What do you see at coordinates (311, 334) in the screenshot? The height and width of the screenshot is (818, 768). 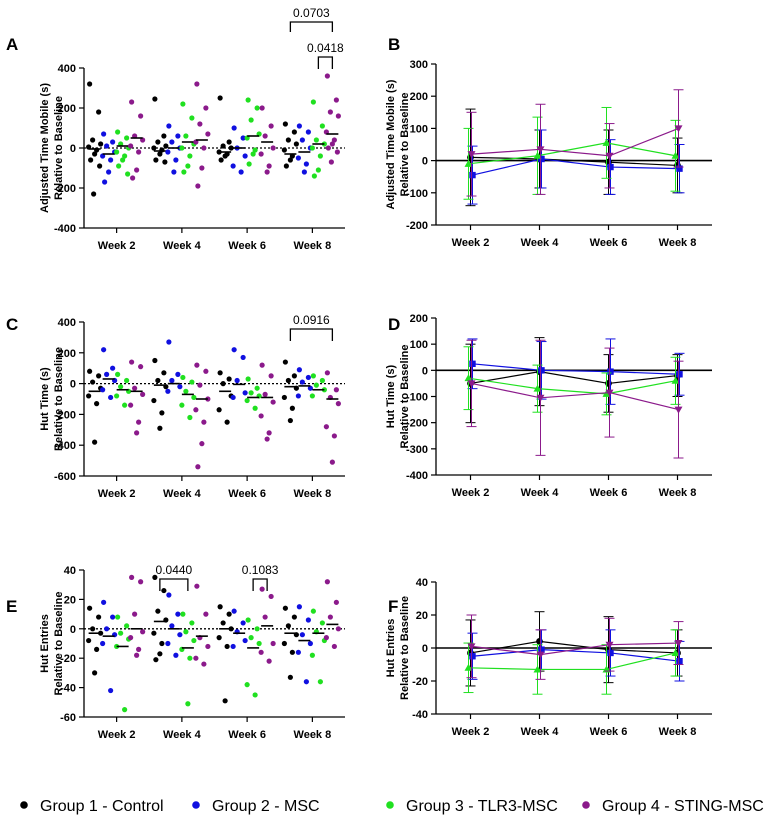 I see `significance-bracket` at bounding box center [311, 334].